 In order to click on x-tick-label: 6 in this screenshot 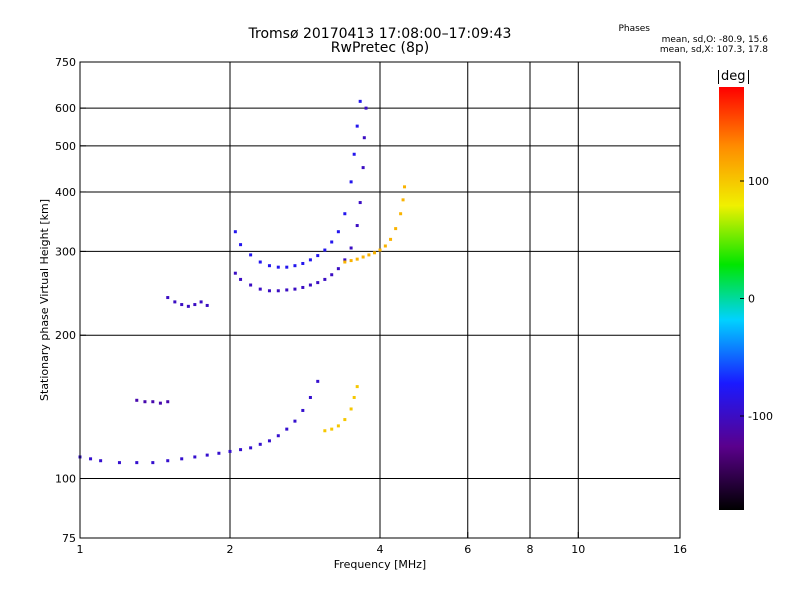, I will do `click(467, 549)`.